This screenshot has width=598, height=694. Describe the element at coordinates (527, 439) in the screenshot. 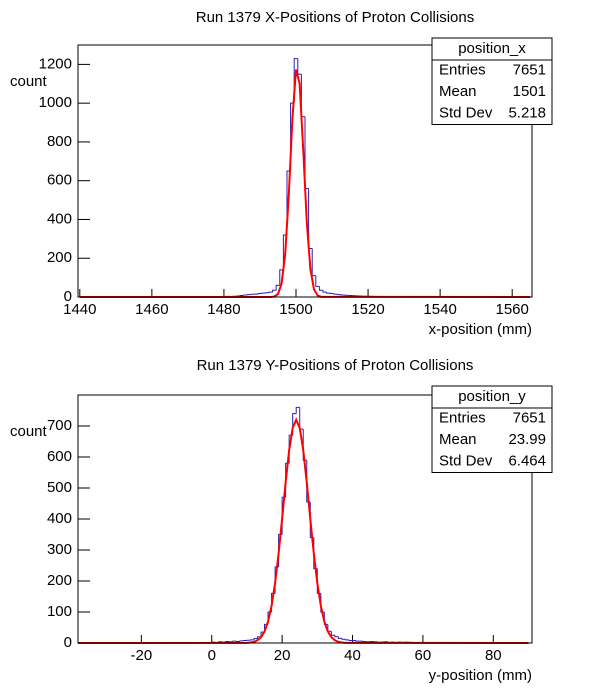

I see `stats-value: 23.99` at that location.